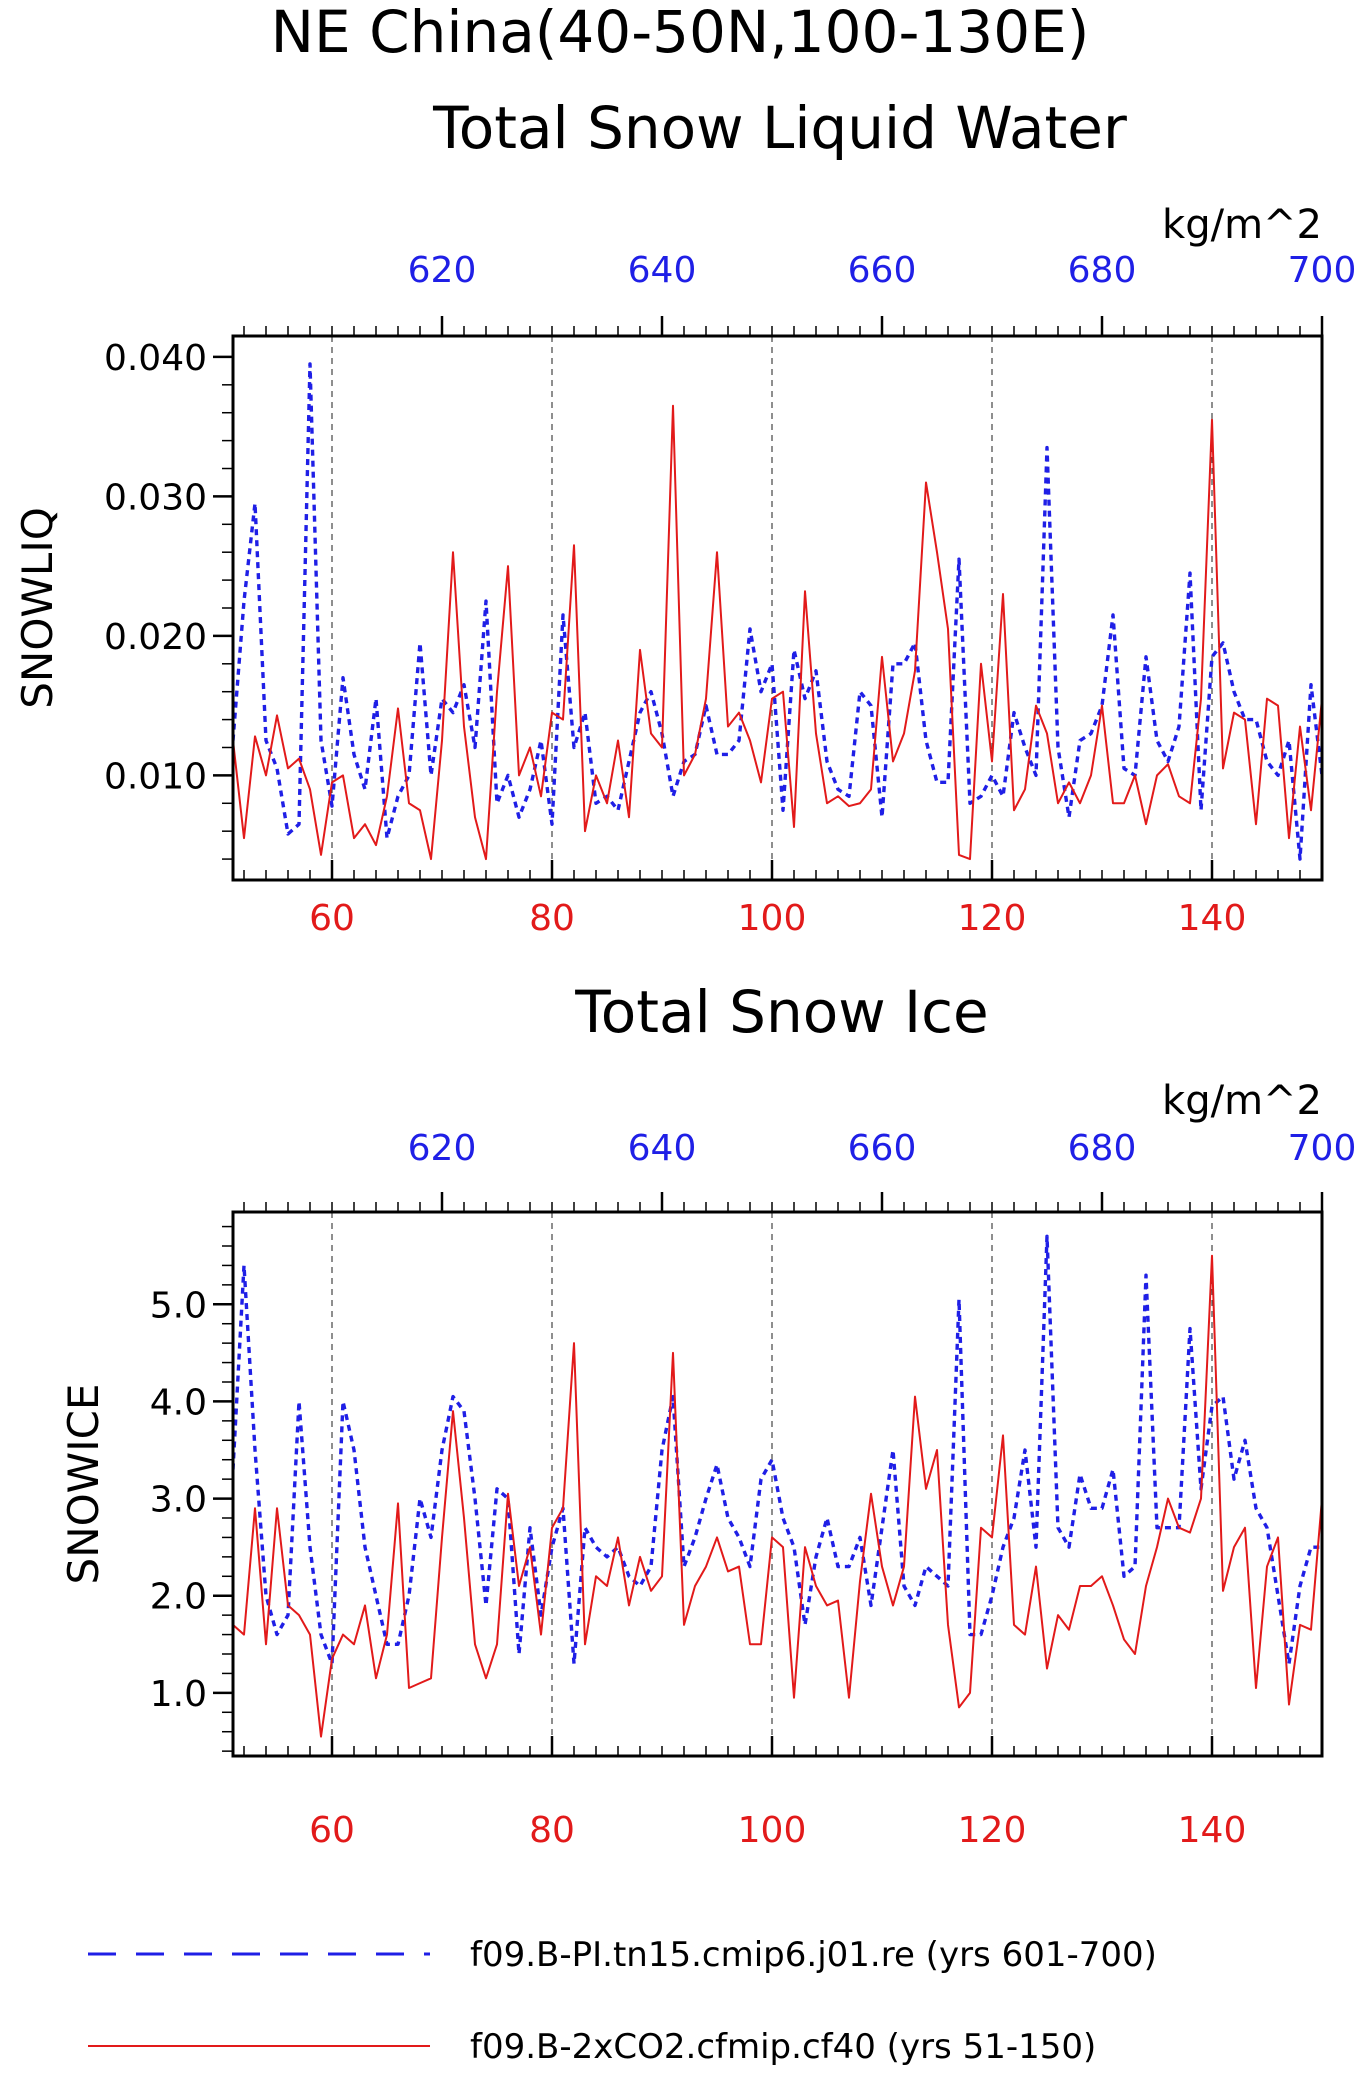 This screenshot has width=1360, height=2079. I want to click on legend-label-2xco2: f09.B-2xCO2.cfmip.cf40 (yrs 51-150), so click(783, 2047).